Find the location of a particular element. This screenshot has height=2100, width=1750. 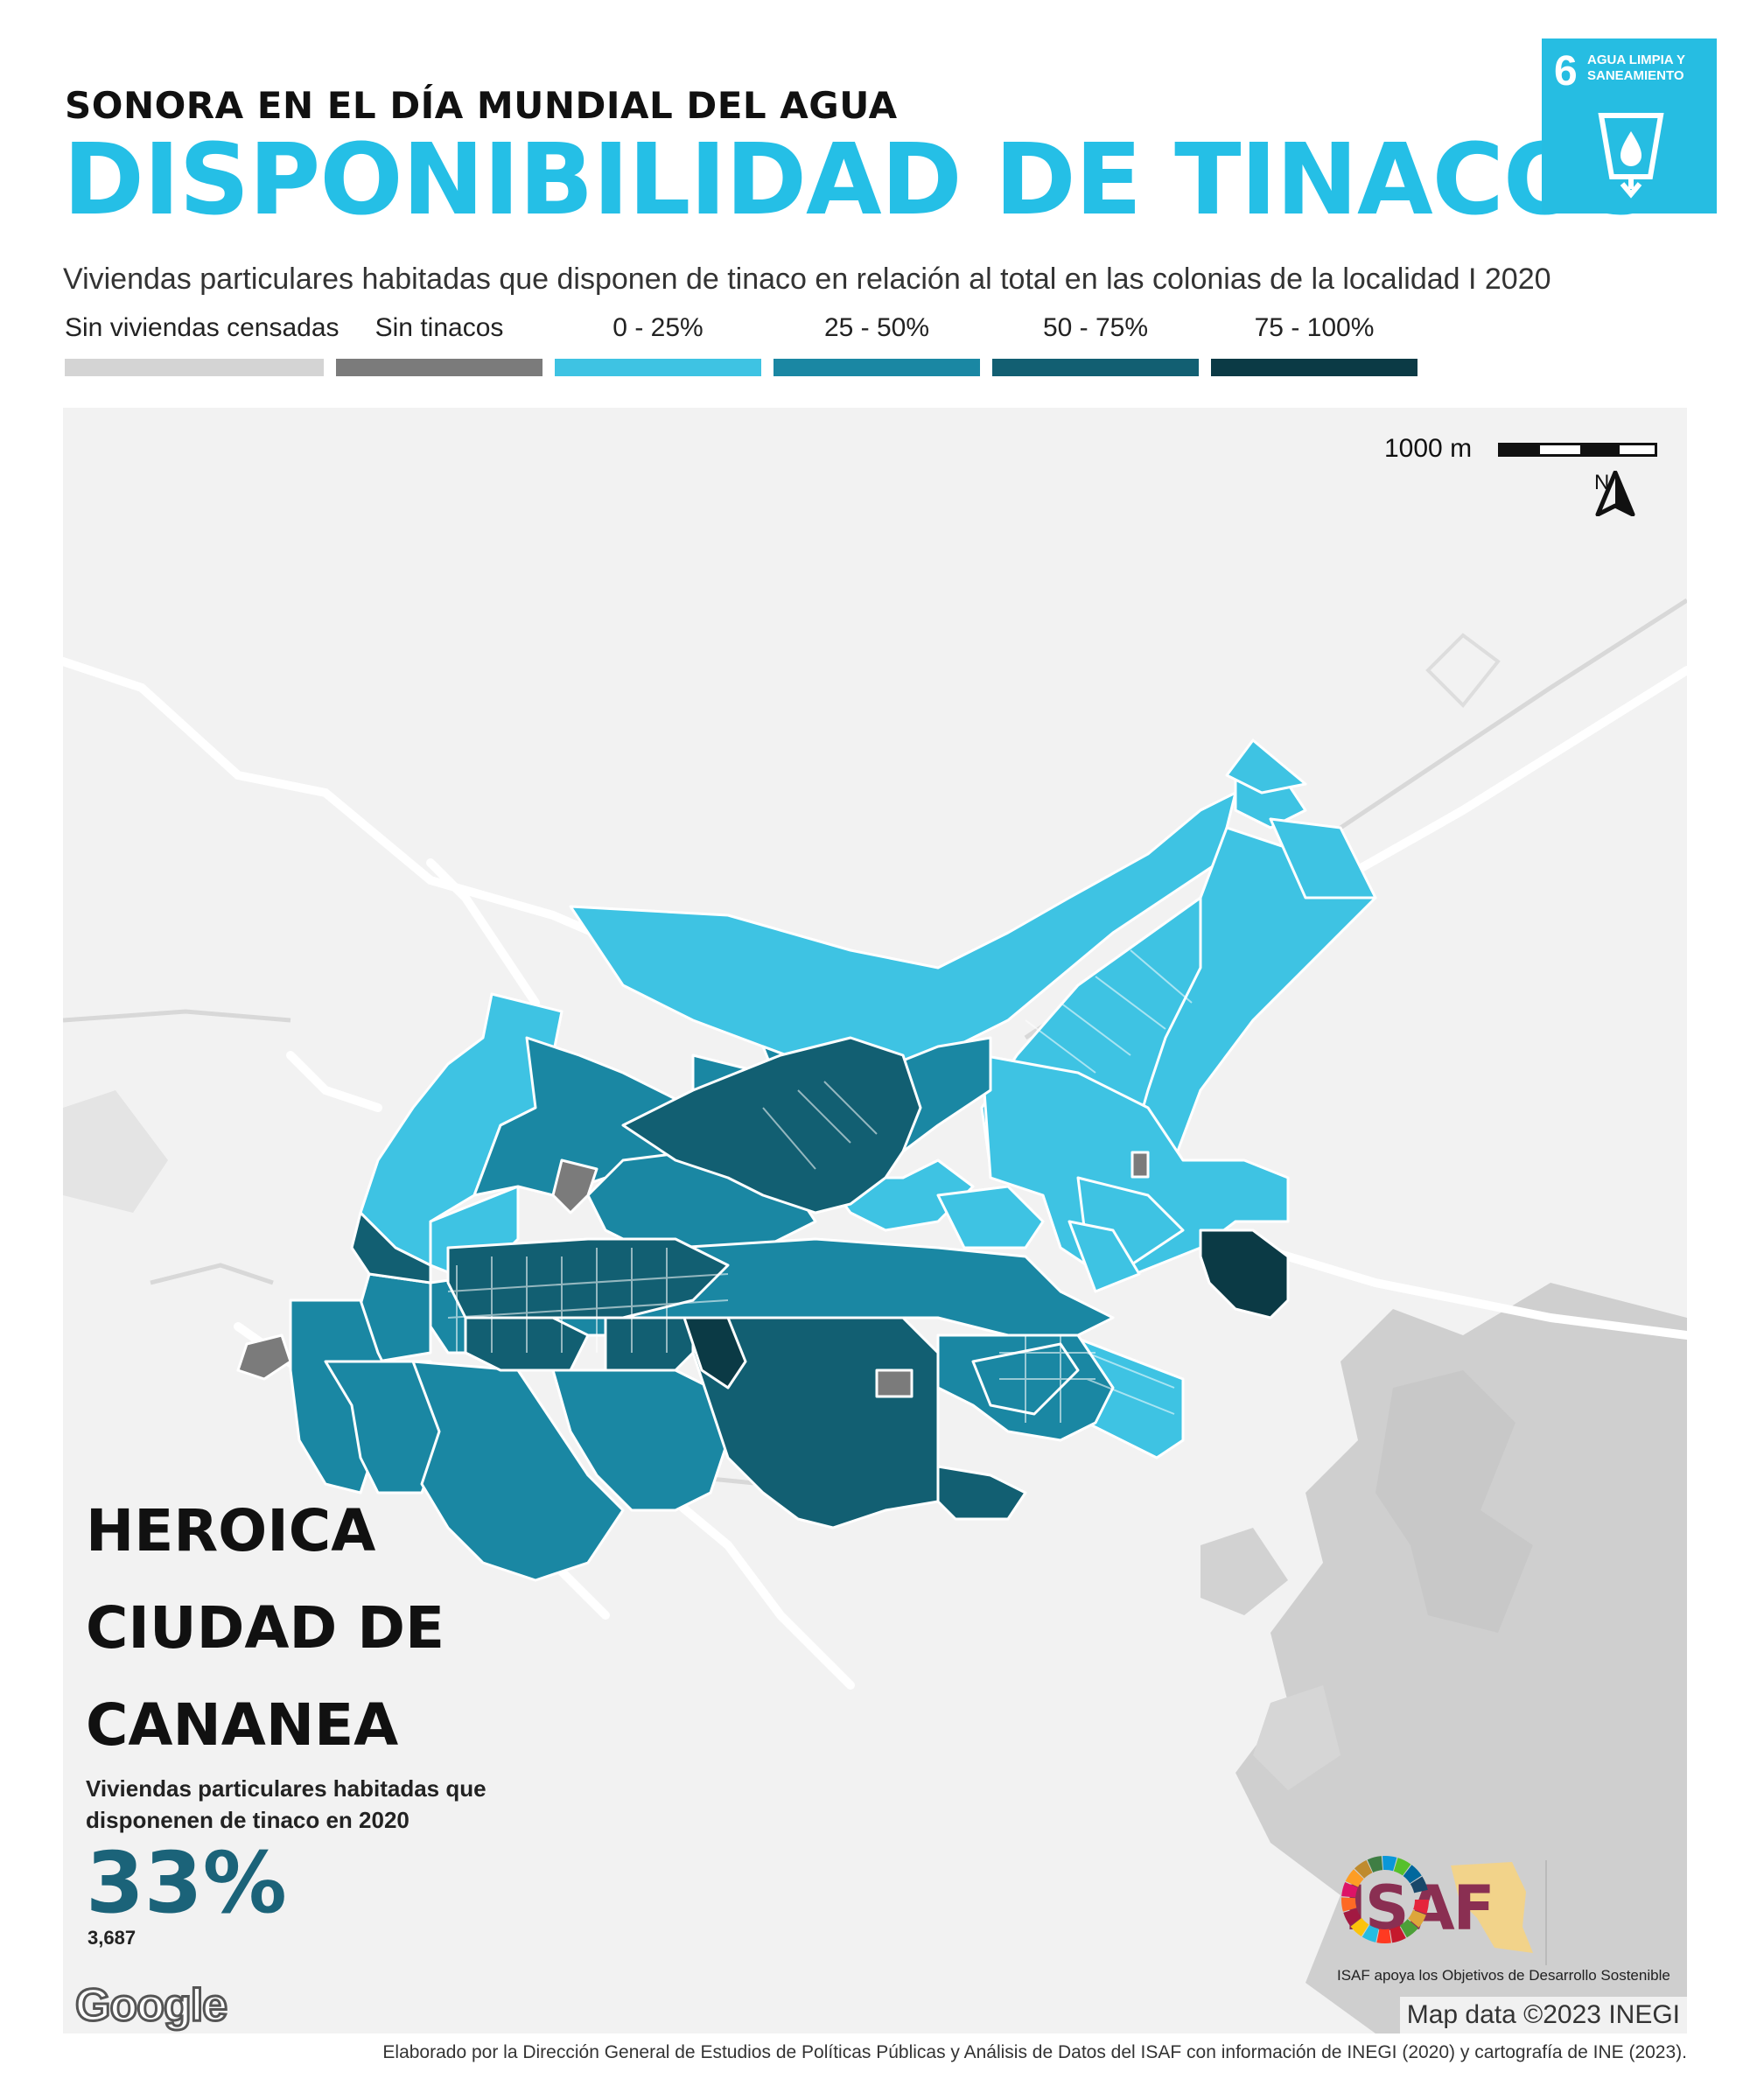

north-arrow: N is located at coordinates (1614, 493).